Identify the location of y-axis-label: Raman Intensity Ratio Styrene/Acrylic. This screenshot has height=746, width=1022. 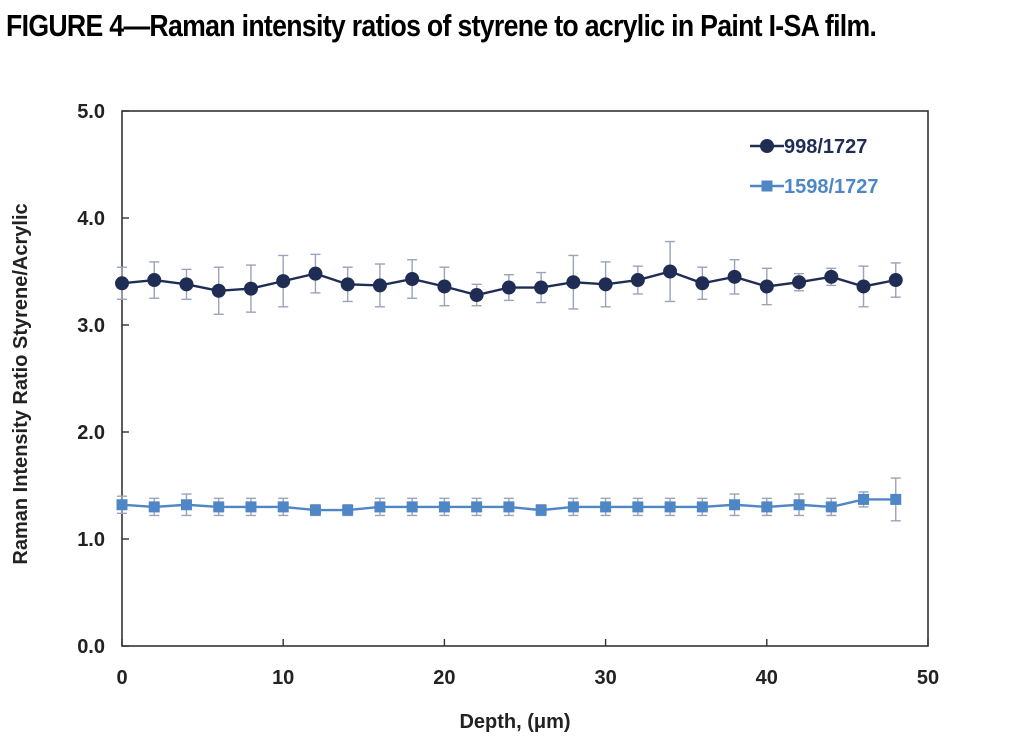
(21, 383).